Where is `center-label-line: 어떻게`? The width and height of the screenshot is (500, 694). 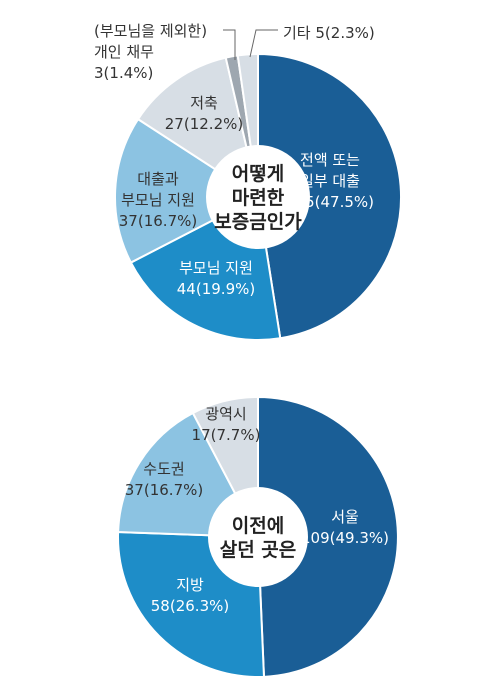 center-label-line: 어떻게 is located at coordinates (258, 174).